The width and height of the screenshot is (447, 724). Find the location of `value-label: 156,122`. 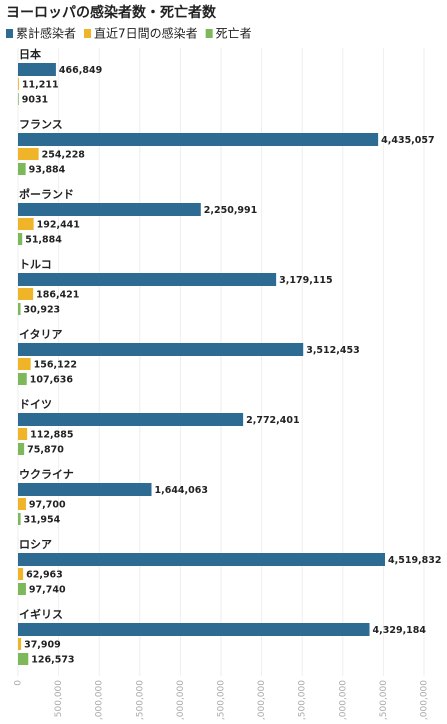

value-label: 156,122 is located at coordinates (55, 365).